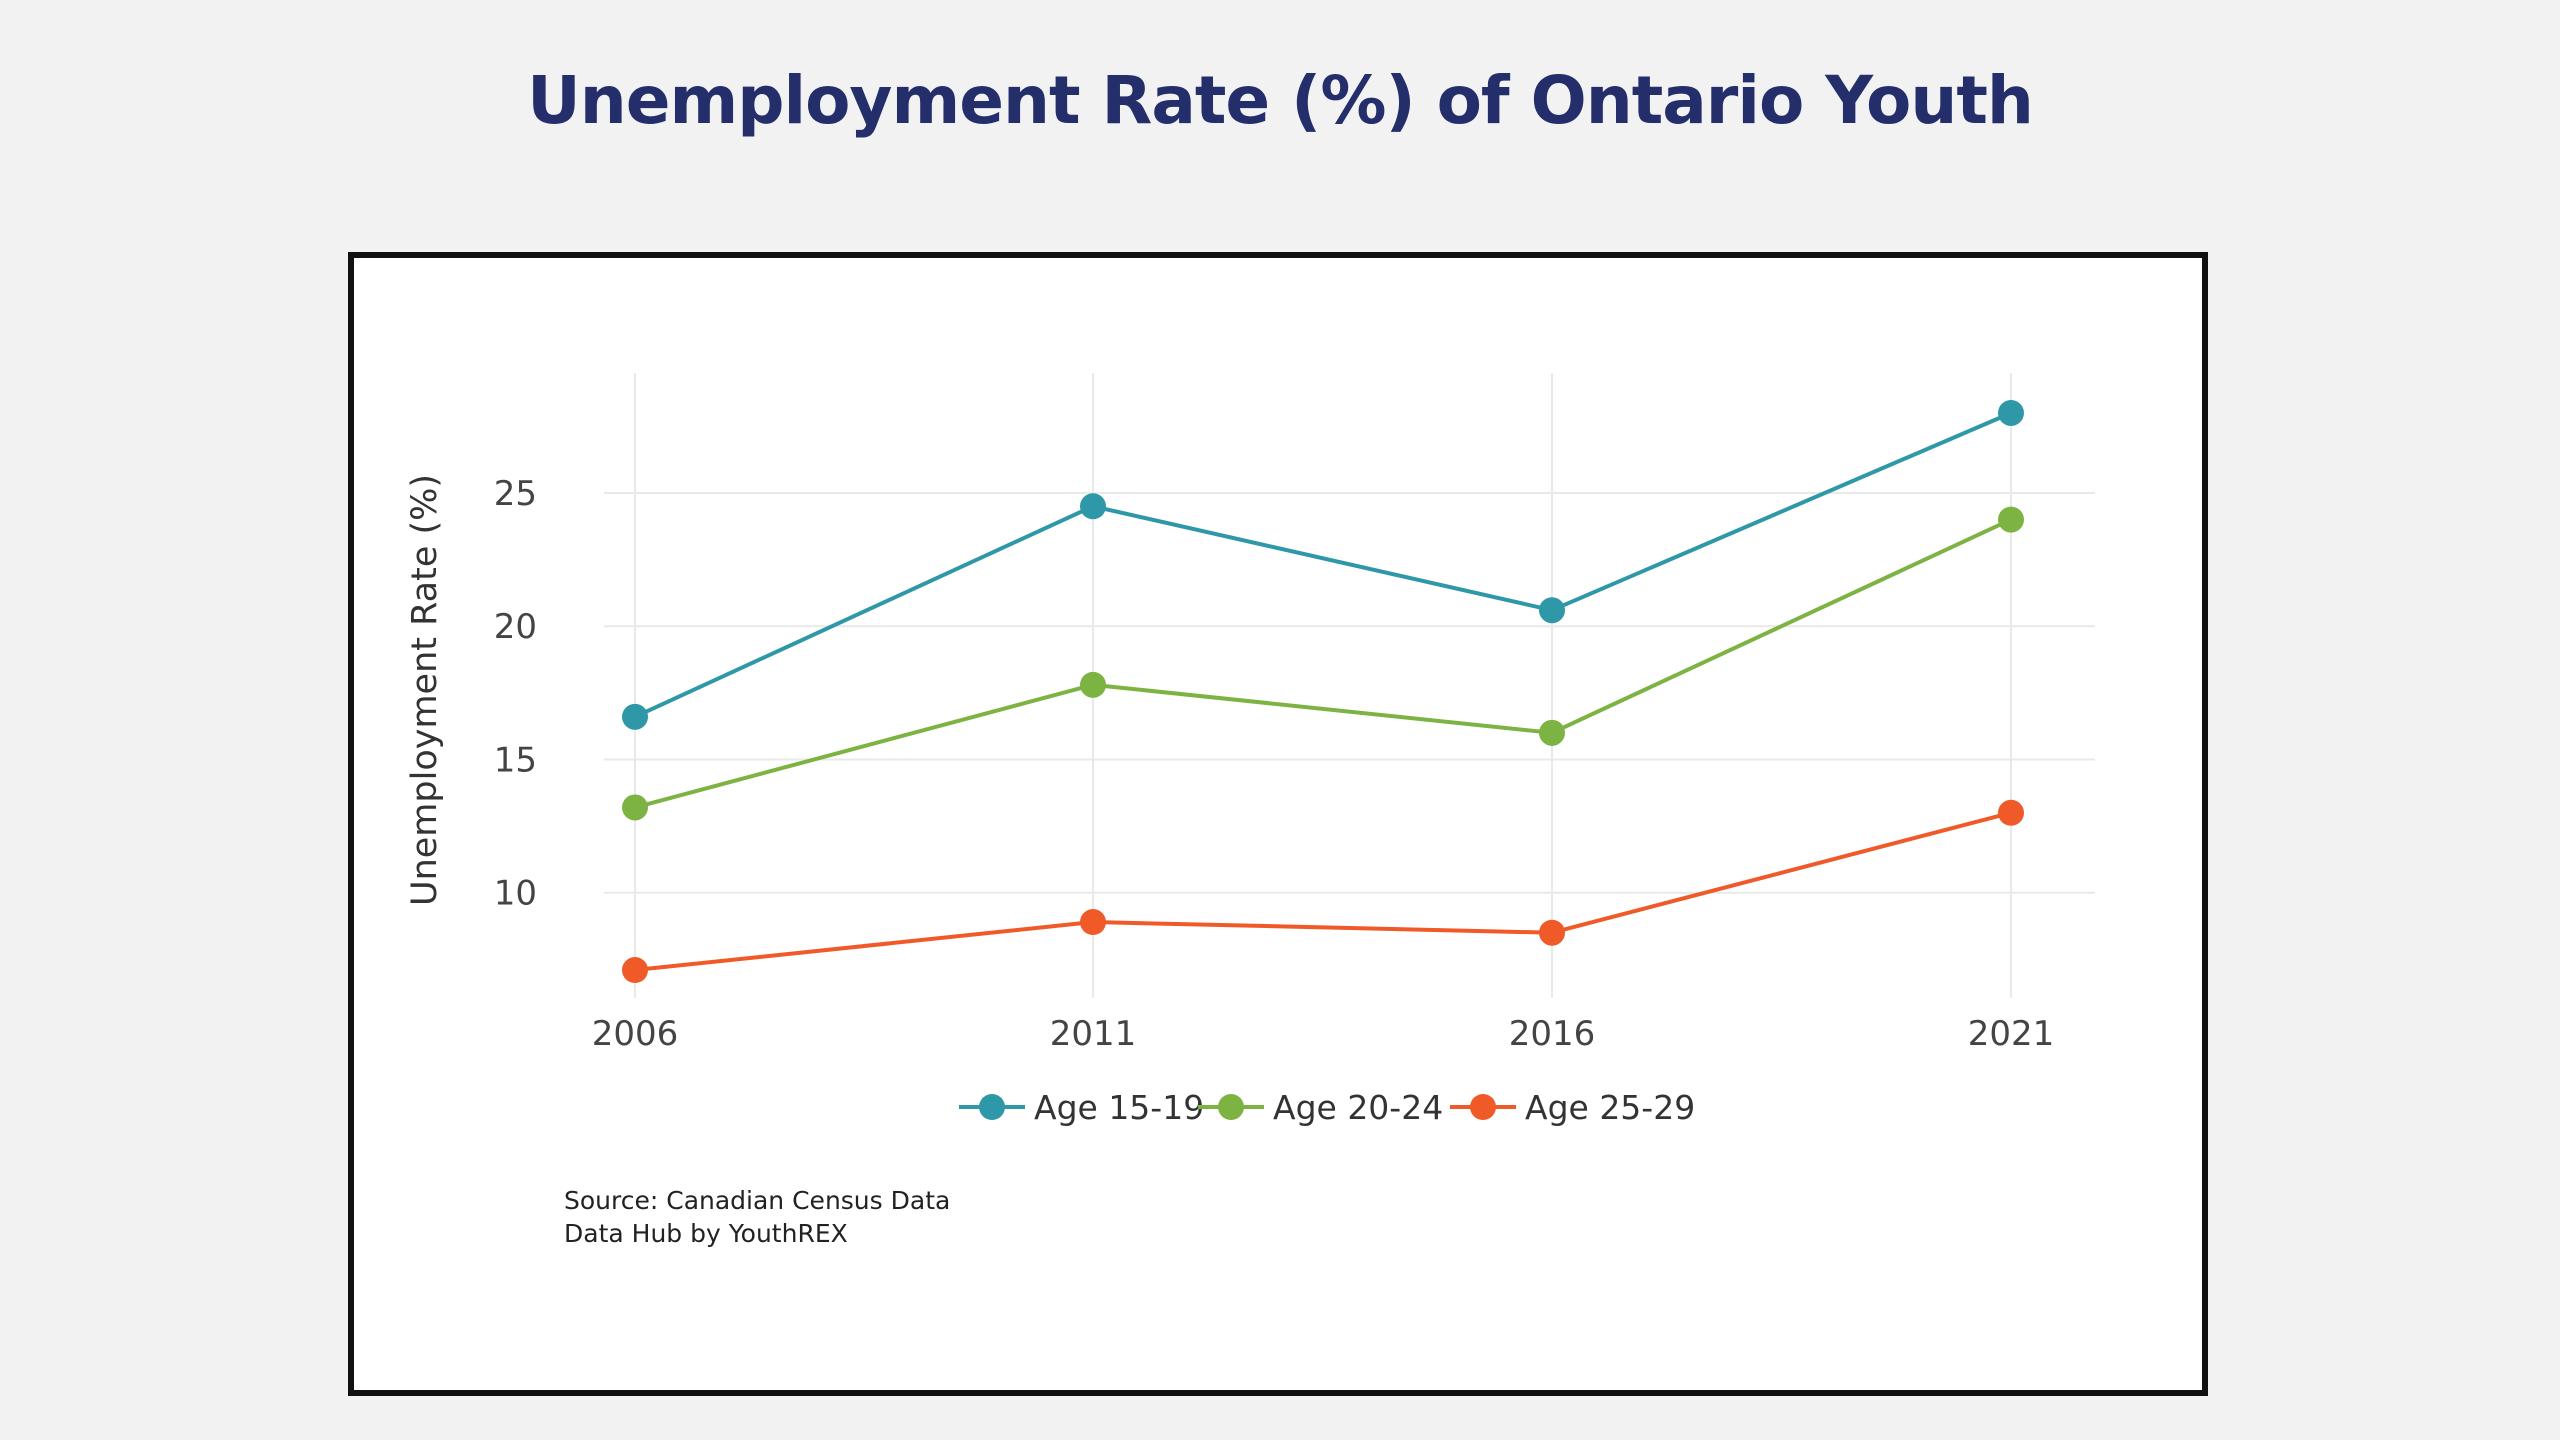  I want to click on source-line: Source: Canadian Census Data, so click(757, 1200).